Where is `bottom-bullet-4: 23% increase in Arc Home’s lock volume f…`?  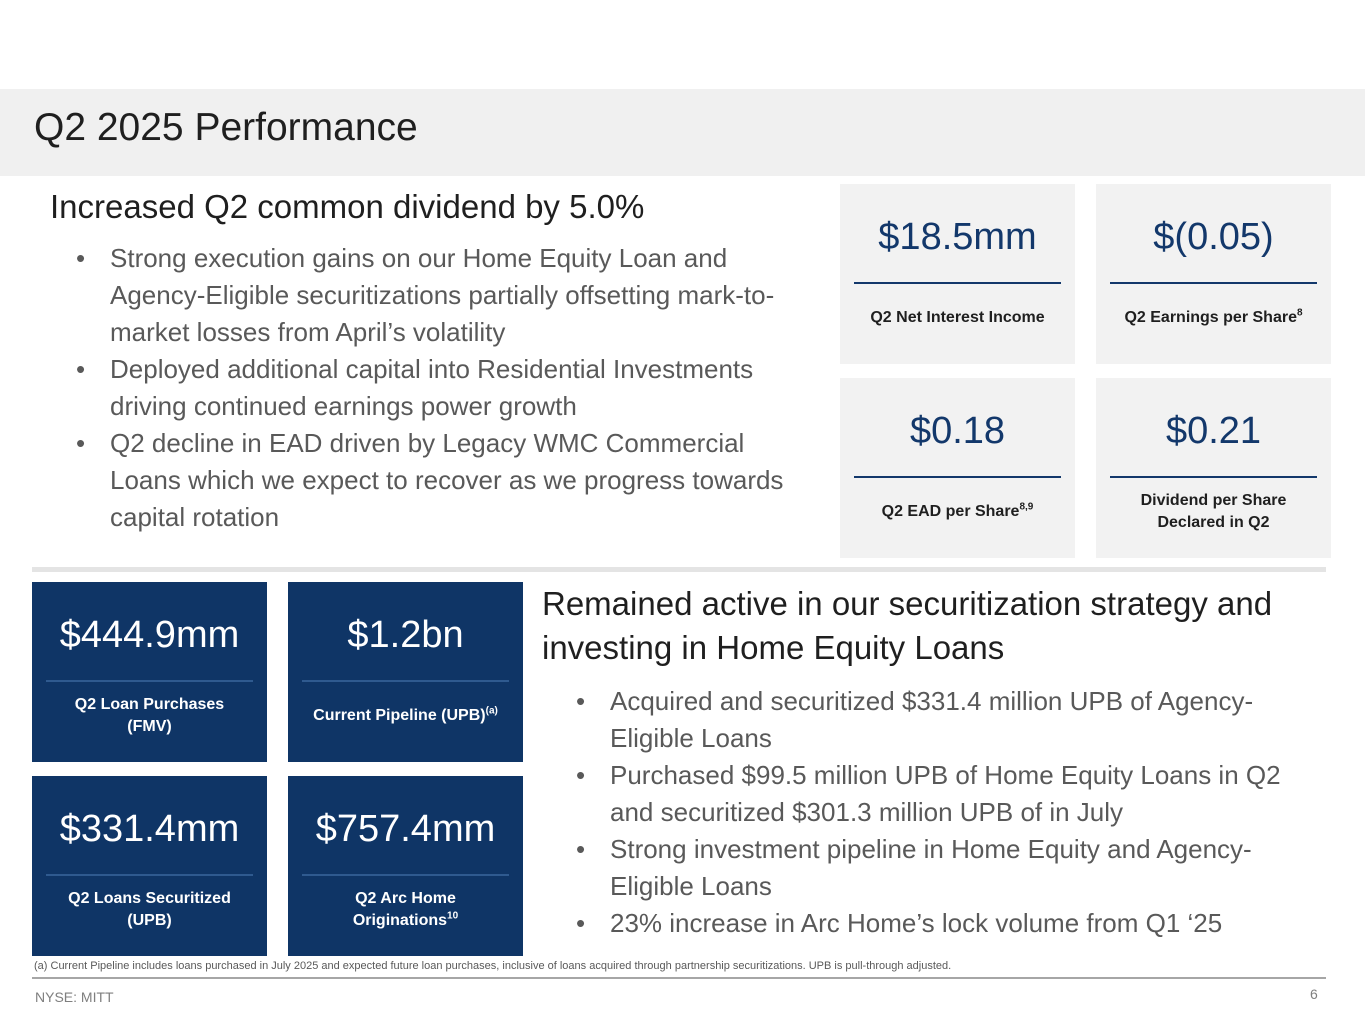
bottom-bullet-4: 23% increase in Arc Home’s lock volume f… is located at coordinates (940, 923).